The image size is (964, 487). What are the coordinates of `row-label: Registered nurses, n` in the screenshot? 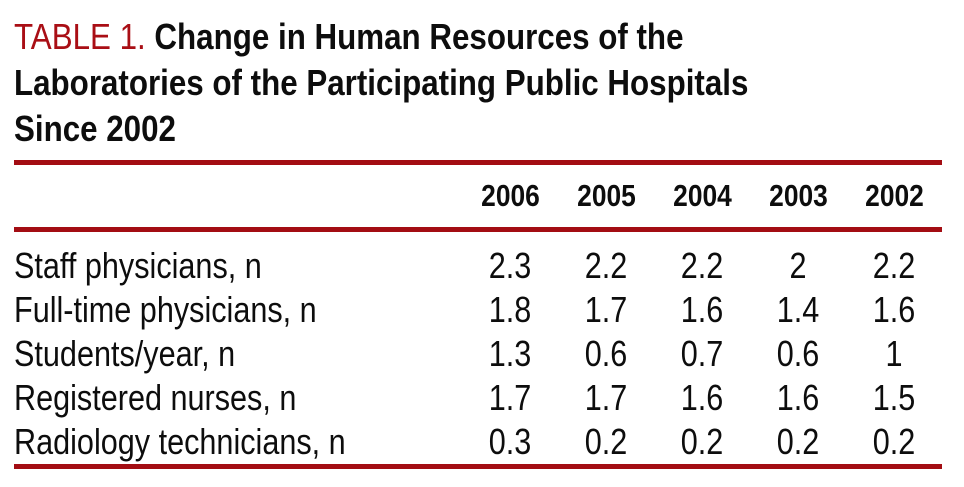 It's located at (155, 397).